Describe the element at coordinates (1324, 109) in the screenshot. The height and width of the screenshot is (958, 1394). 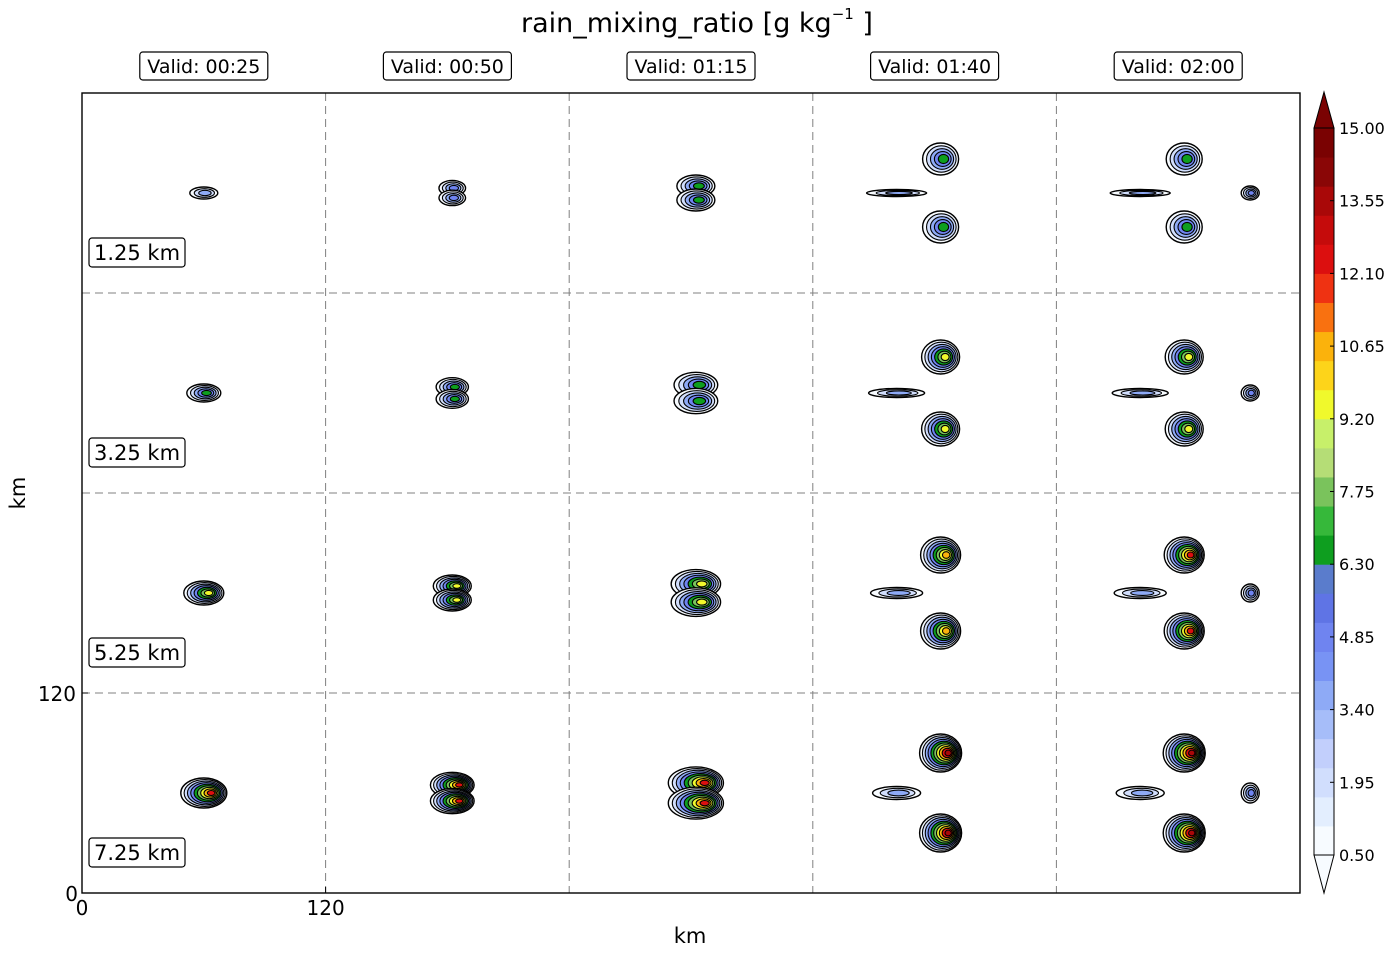
I see `colorbar-extend-max` at that location.